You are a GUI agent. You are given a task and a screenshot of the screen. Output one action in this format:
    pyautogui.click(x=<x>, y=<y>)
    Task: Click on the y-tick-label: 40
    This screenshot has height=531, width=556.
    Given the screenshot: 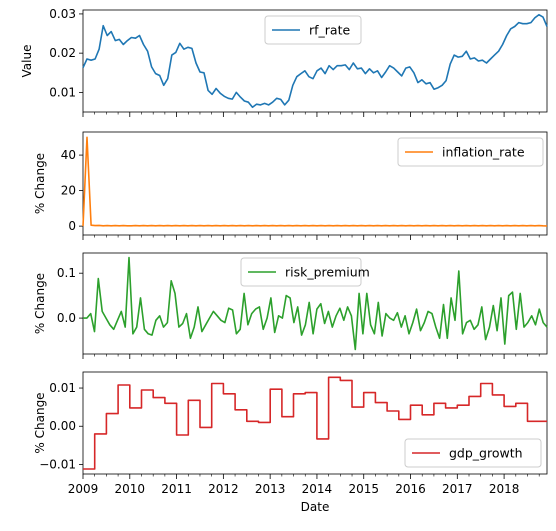 What is the action you would take?
    pyautogui.click(x=68, y=155)
    